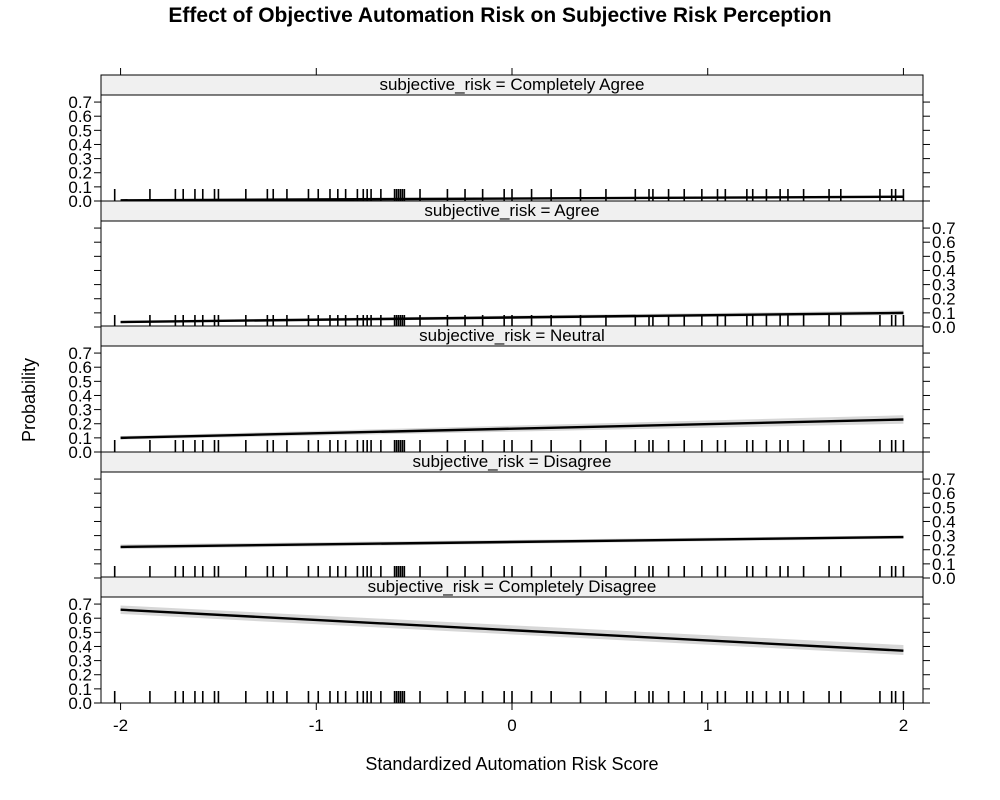  I want to click on x-tick-label: -1, so click(316, 725).